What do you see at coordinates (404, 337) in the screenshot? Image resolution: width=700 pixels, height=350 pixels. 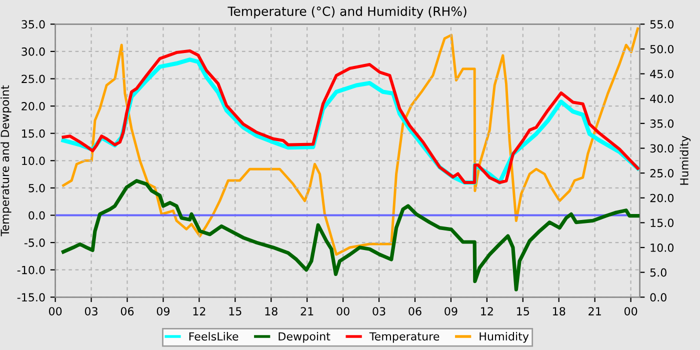 I see `legend-label: Temperature` at bounding box center [404, 337].